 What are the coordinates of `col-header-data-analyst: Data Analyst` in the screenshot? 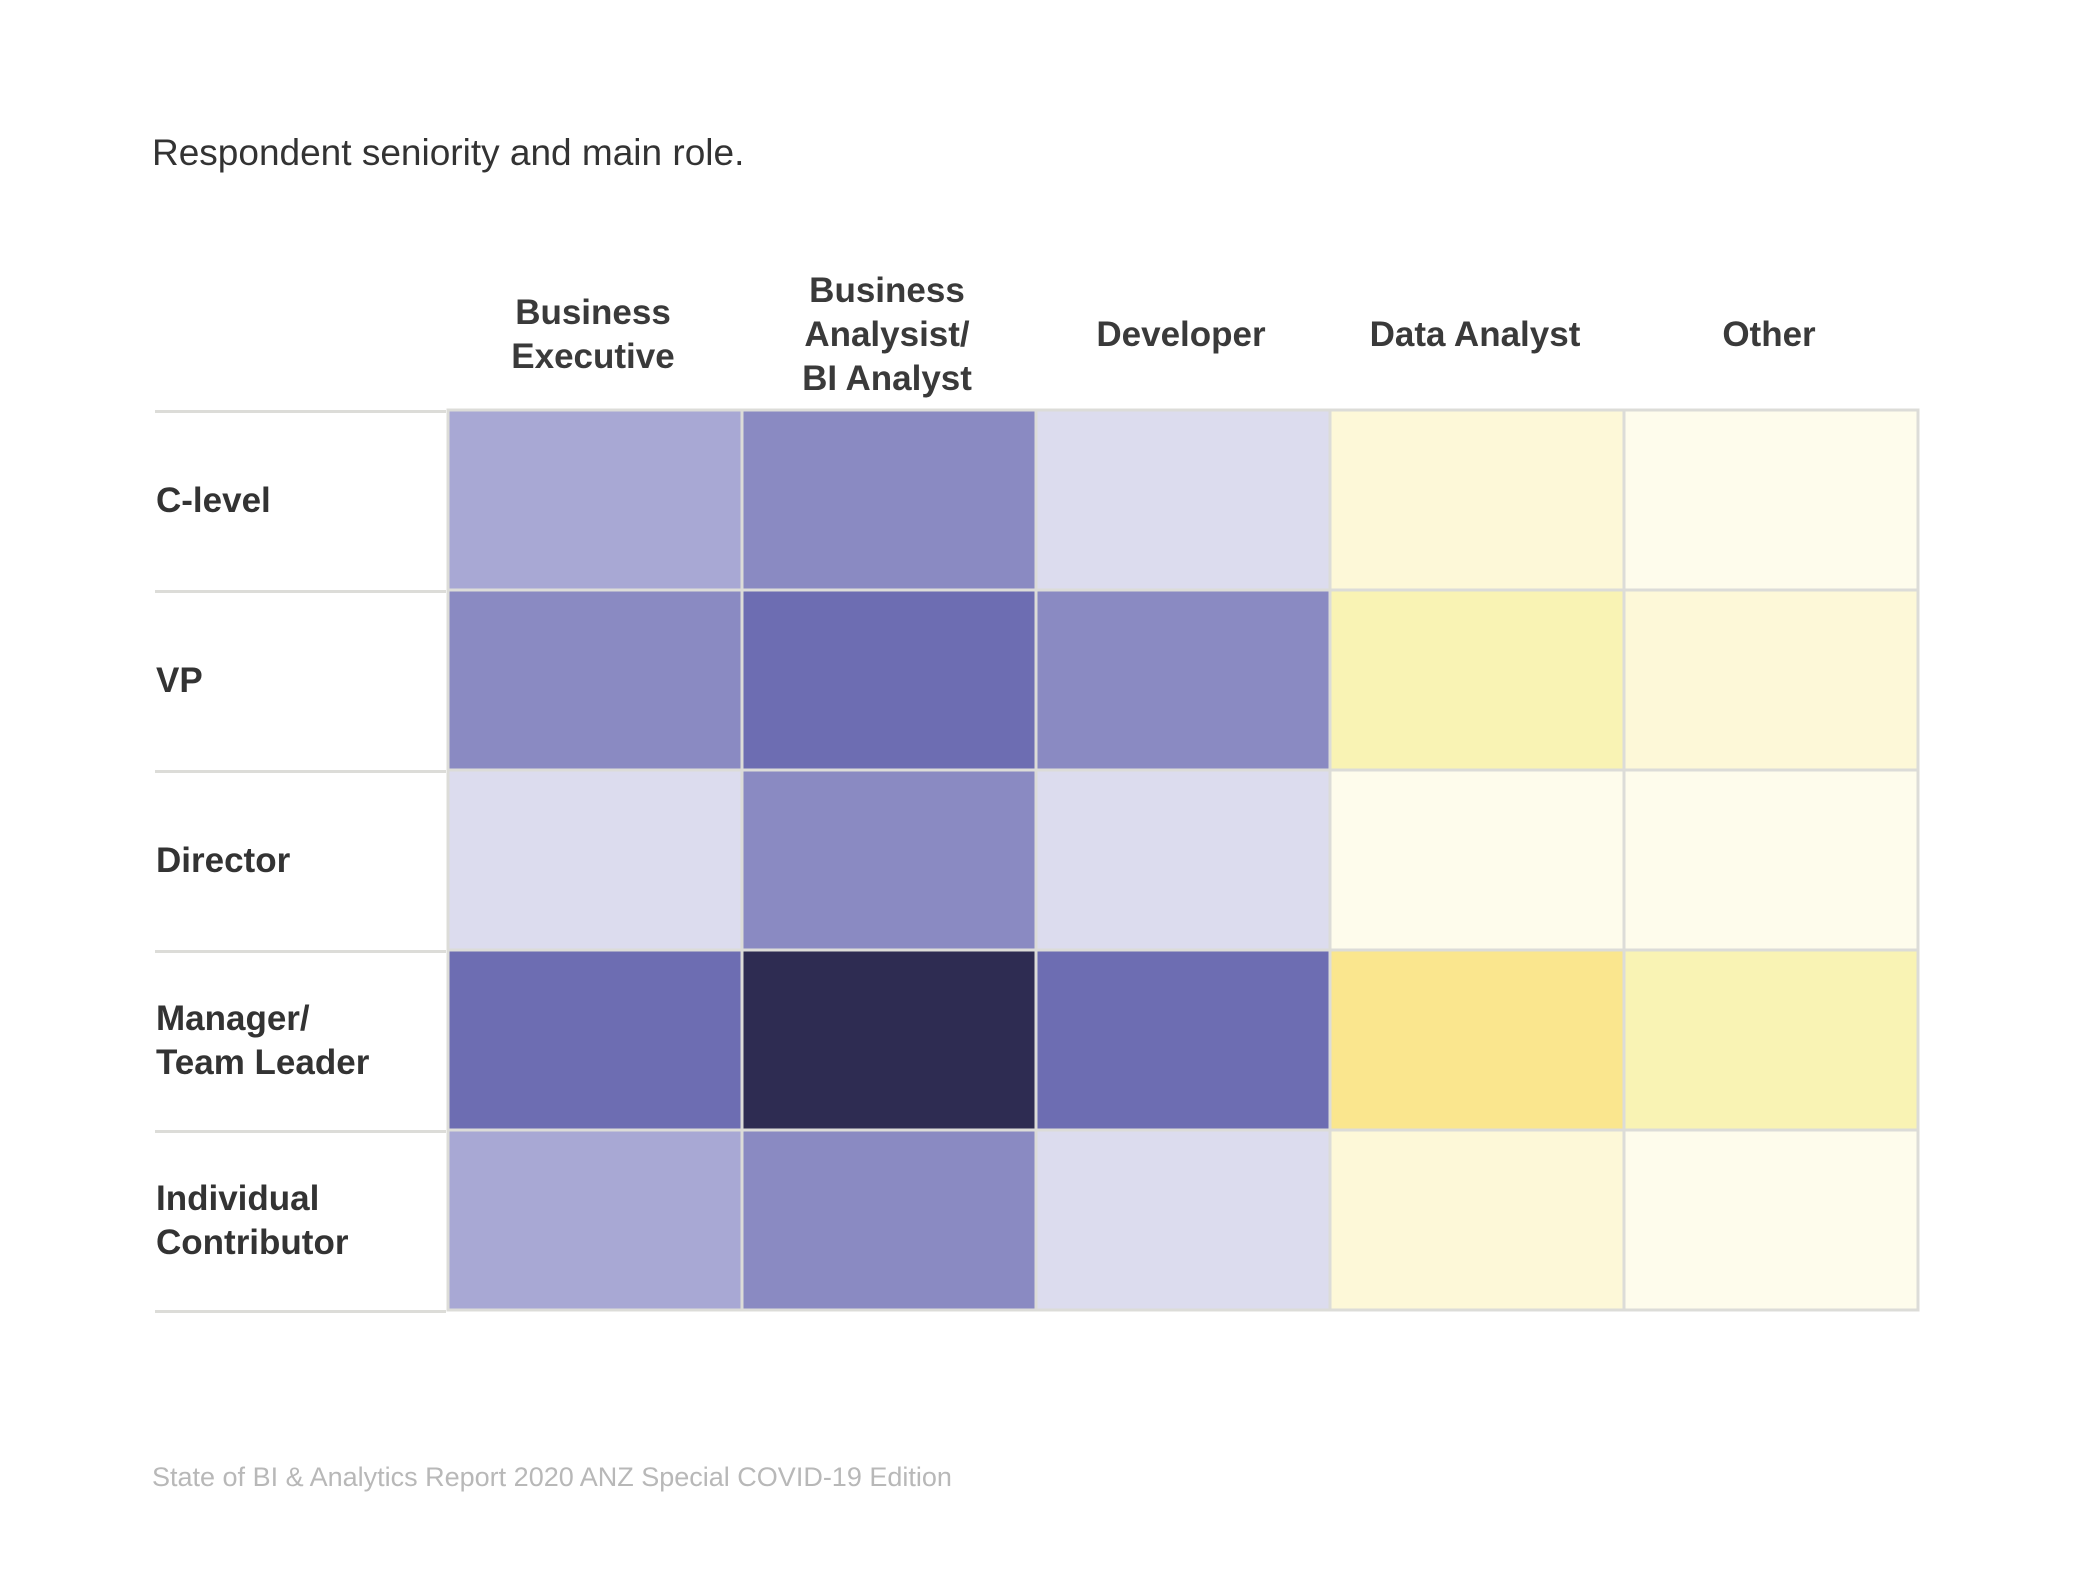 It's located at (1475, 334).